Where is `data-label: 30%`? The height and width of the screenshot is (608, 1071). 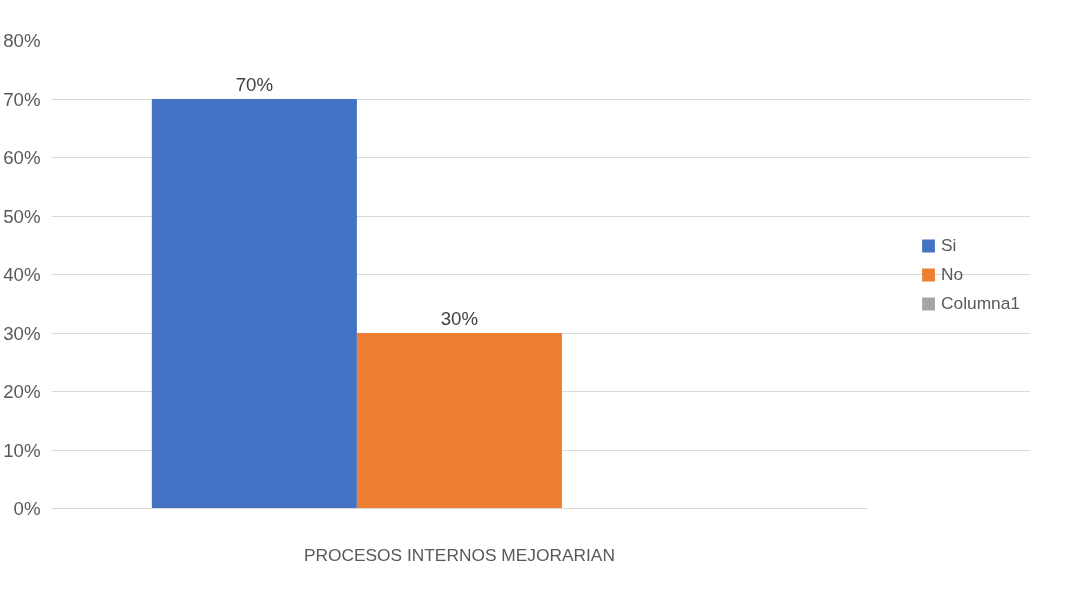 data-label: 30% is located at coordinates (459, 318).